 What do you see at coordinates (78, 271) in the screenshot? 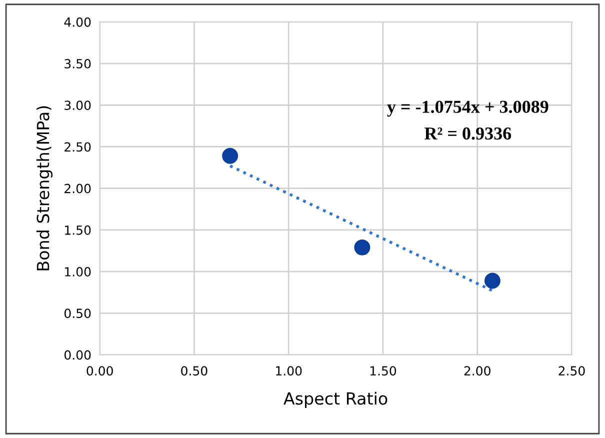
I see `y-tick-label: 1.00` at bounding box center [78, 271].